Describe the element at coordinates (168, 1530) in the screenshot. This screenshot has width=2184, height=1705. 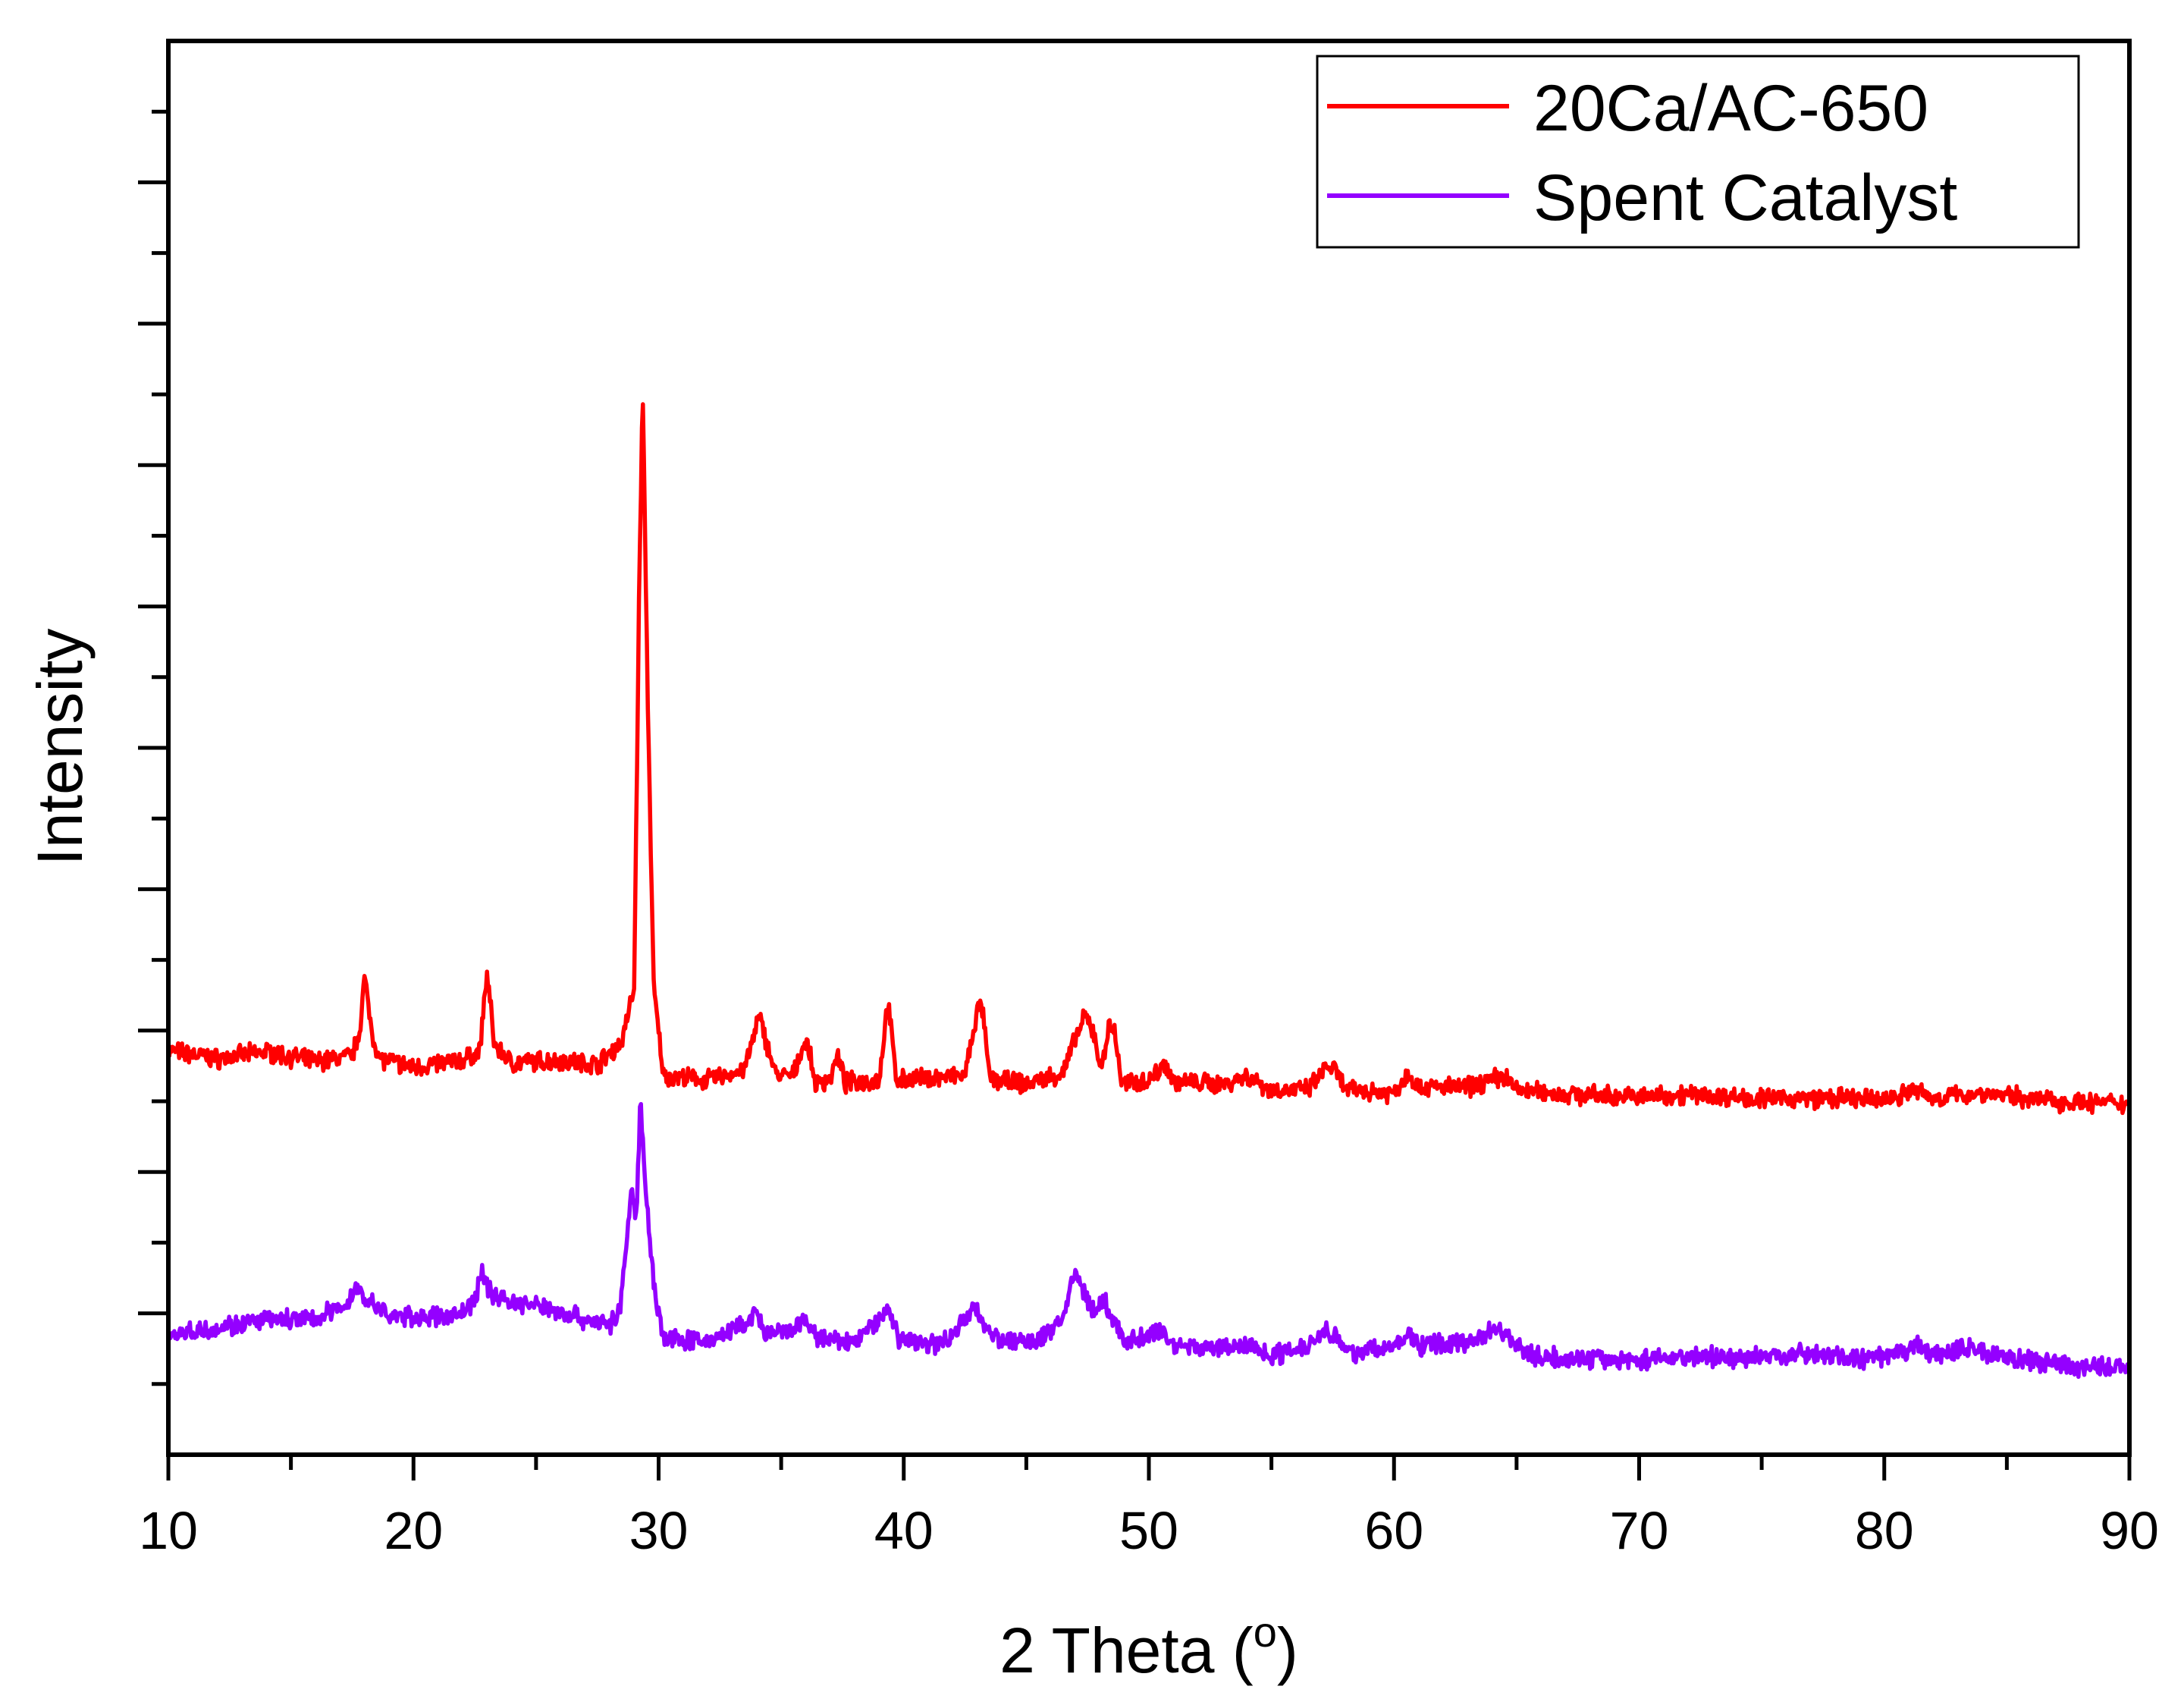
I see `x-tick-label-10: 10` at that location.